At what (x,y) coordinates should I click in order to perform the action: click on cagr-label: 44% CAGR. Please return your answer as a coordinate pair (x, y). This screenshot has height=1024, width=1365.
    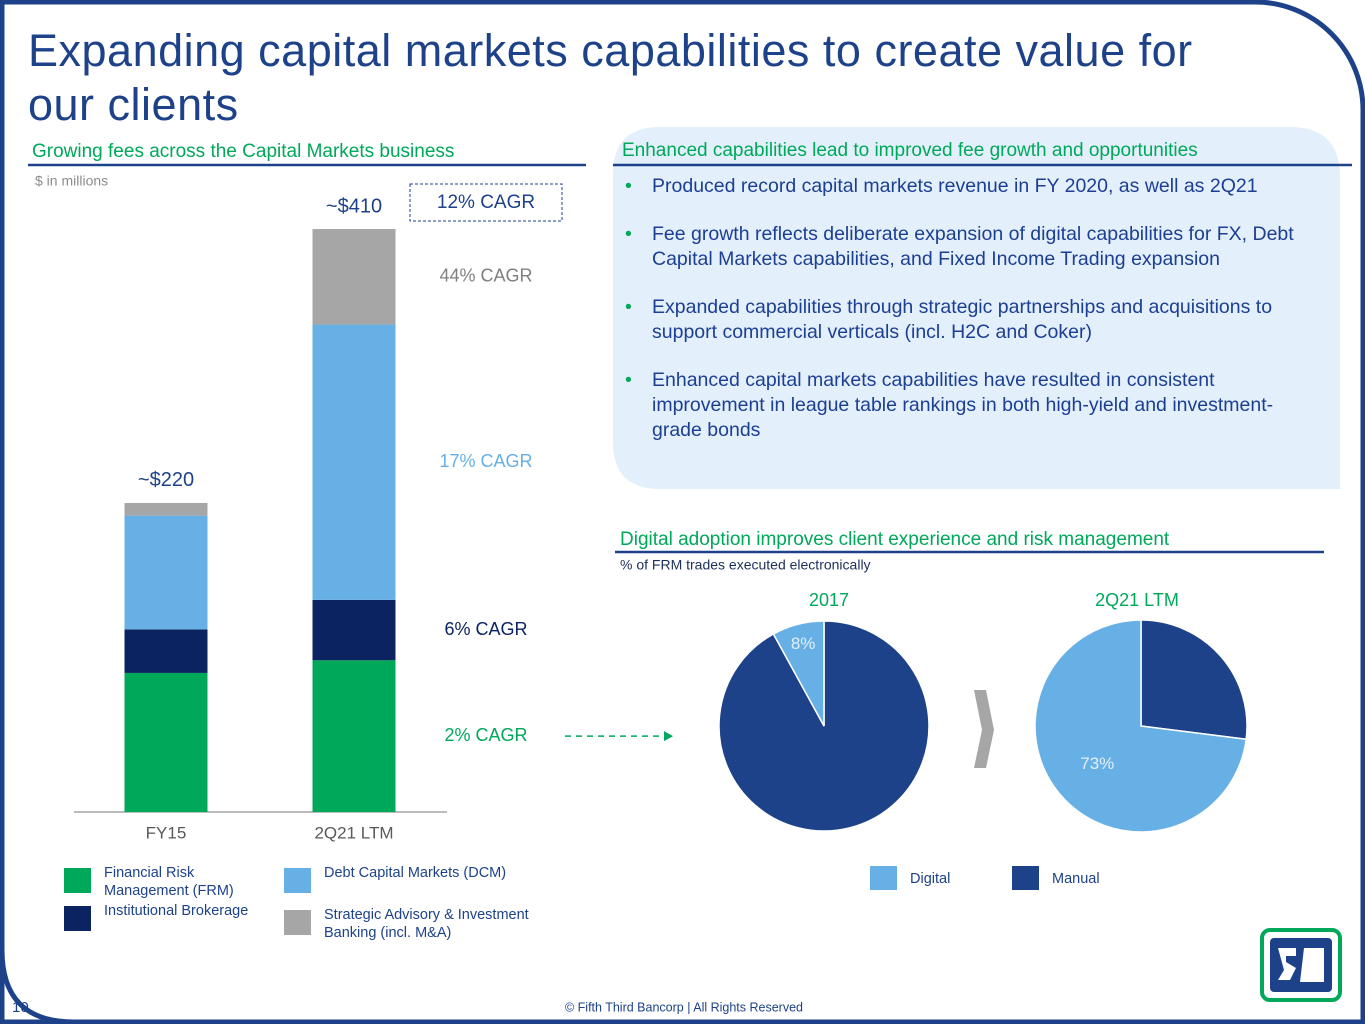
    Looking at the image, I should click on (485, 276).